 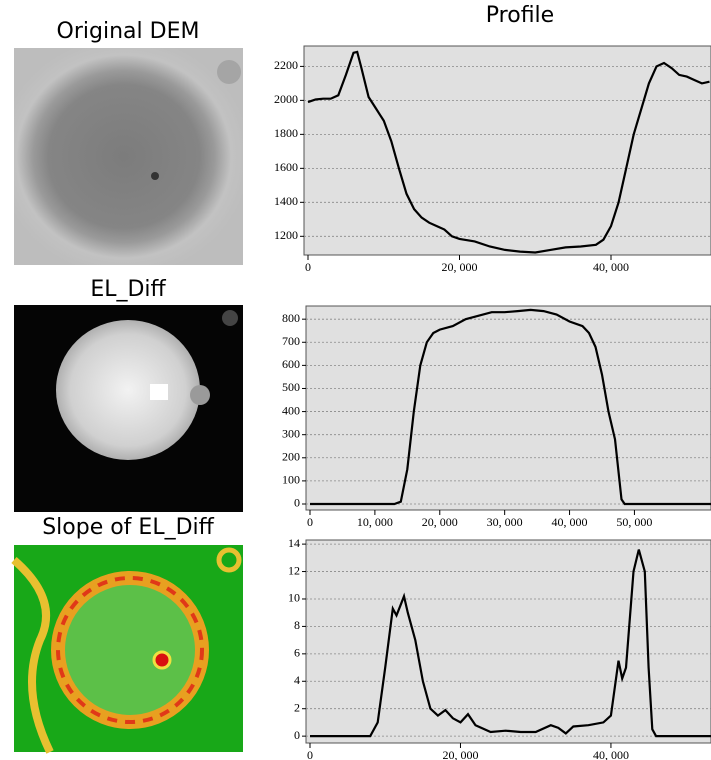 I want to click on x-tick-label: 50, 000, so click(x=634, y=522).